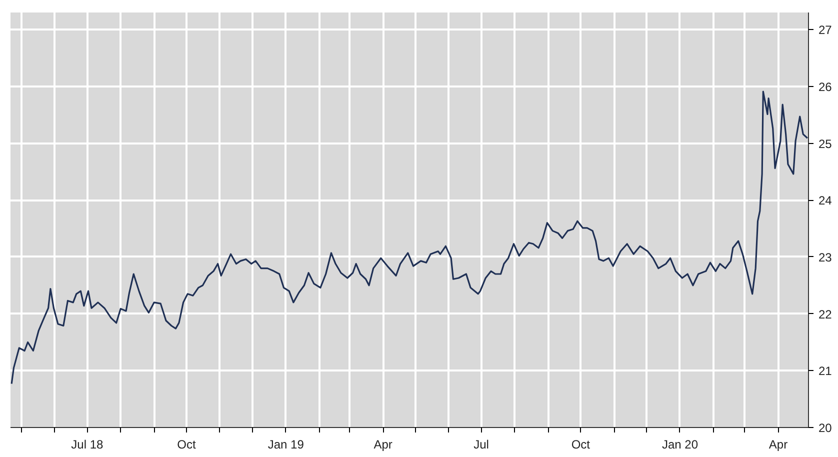 This screenshot has width=838, height=457. What do you see at coordinates (481, 445) in the screenshot?
I see `x-tick-label: Jul` at bounding box center [481, 445].